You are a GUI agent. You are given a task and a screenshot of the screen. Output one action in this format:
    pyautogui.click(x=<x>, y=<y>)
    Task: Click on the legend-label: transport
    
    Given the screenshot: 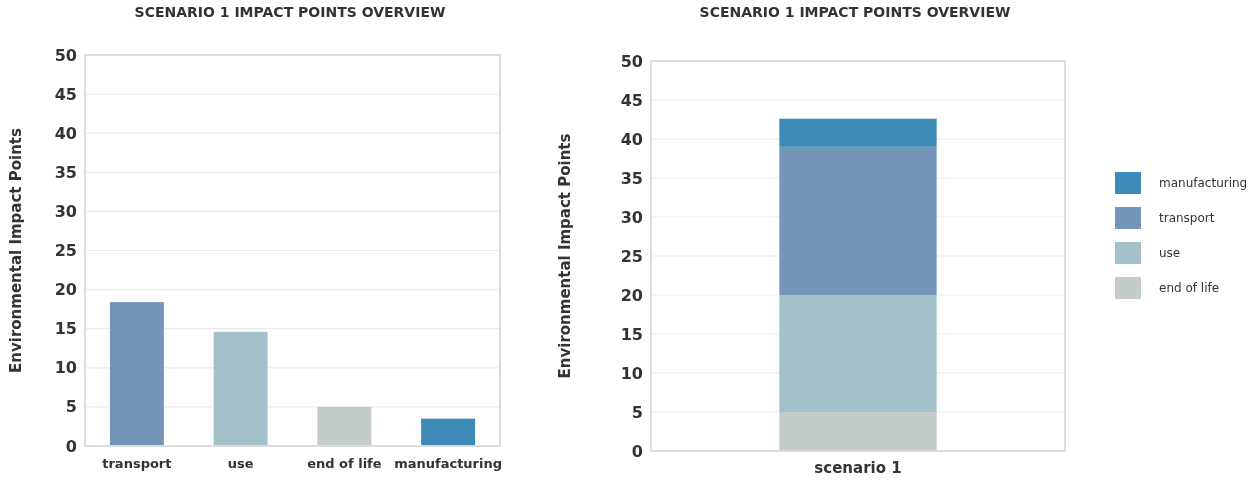 What is the action you would take?
    pyautogui.click(x=1187, y=218)
    